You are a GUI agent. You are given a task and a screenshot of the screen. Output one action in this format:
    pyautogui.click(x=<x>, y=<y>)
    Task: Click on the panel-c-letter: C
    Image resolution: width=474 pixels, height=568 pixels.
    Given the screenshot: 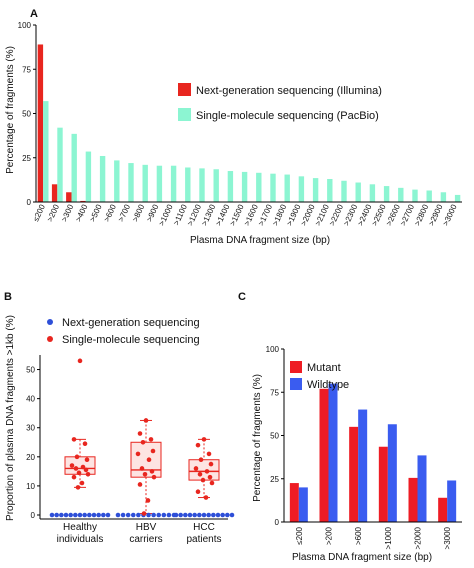 What is the action you would take?
    pyautogui.click(x=242, y=297)
    